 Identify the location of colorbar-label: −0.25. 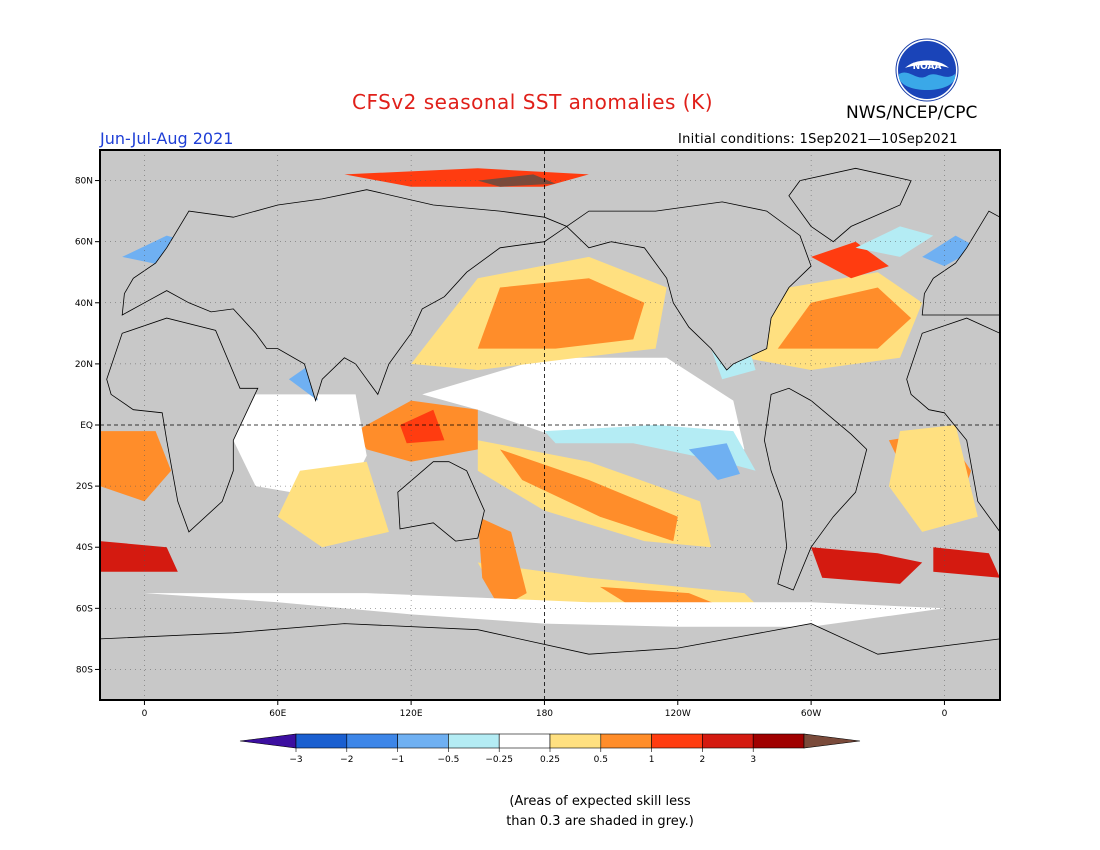
(499, 760).